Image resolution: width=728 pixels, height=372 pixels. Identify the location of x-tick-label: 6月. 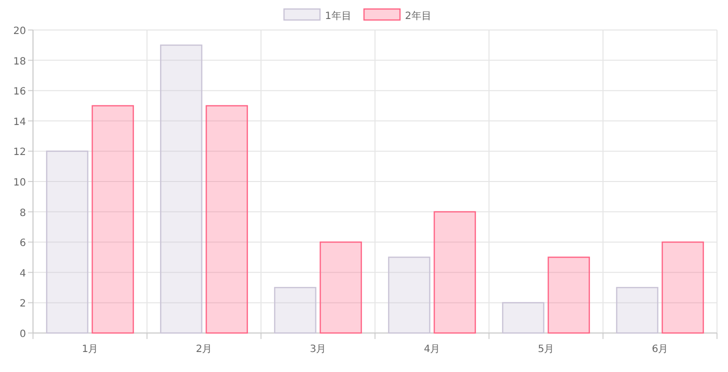
(660, 349).